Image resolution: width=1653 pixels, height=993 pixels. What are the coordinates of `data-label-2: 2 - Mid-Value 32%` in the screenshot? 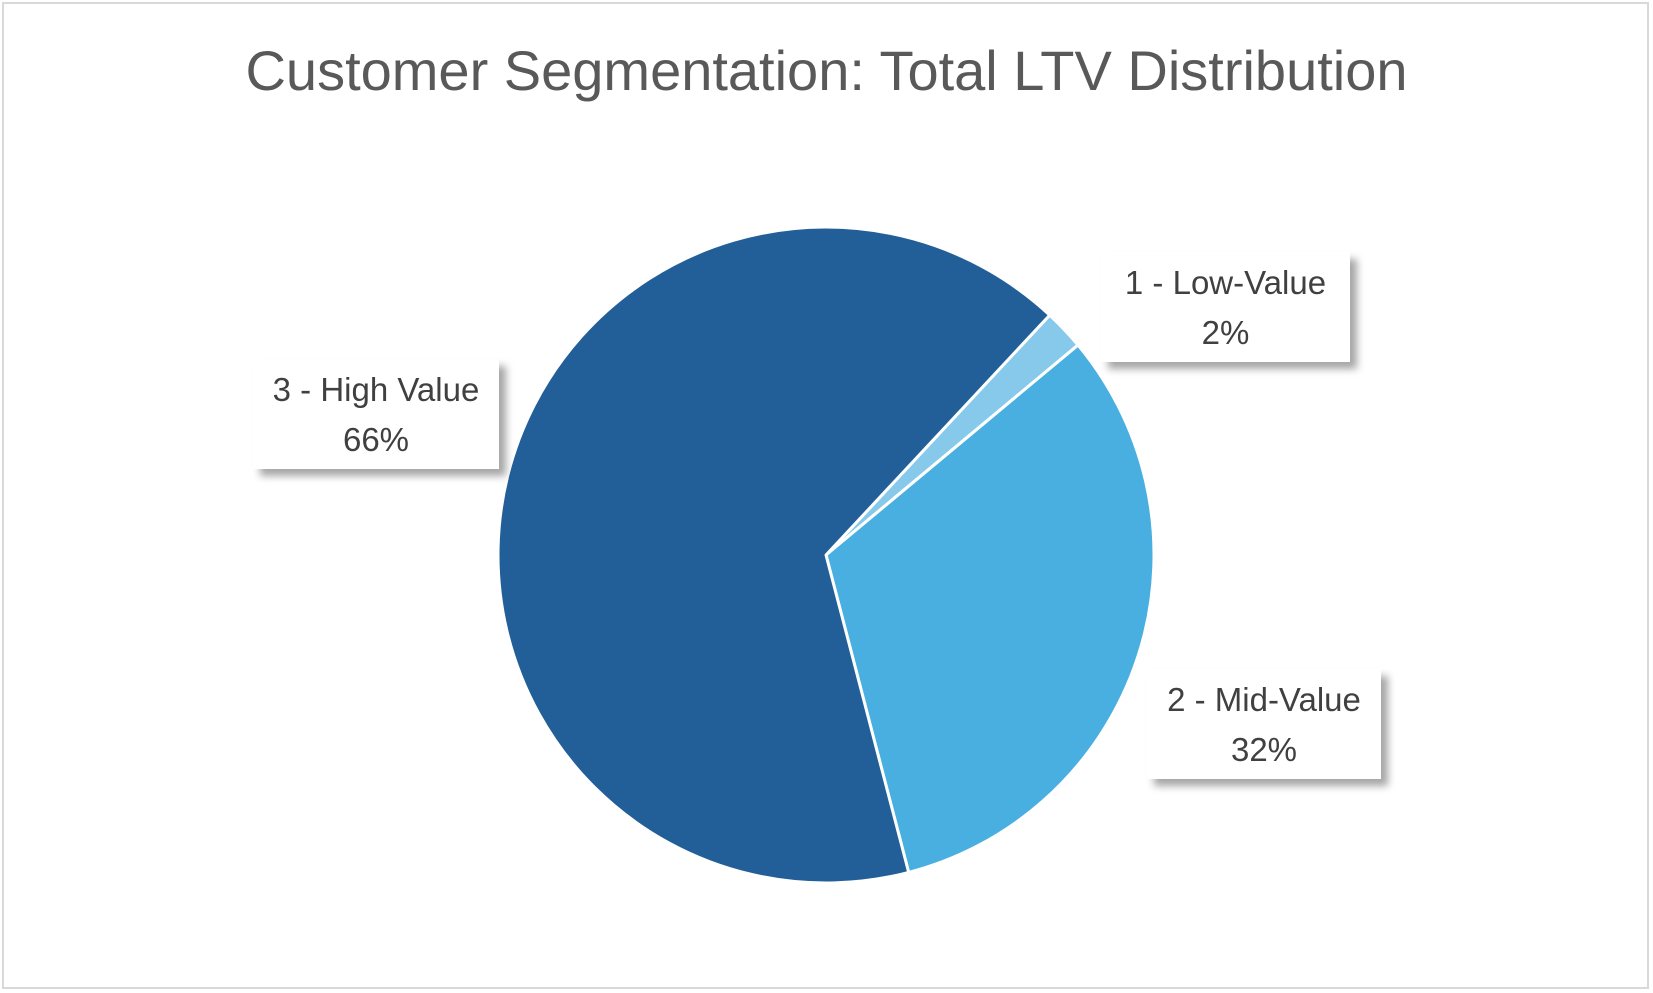 It's located at (1264, 724).